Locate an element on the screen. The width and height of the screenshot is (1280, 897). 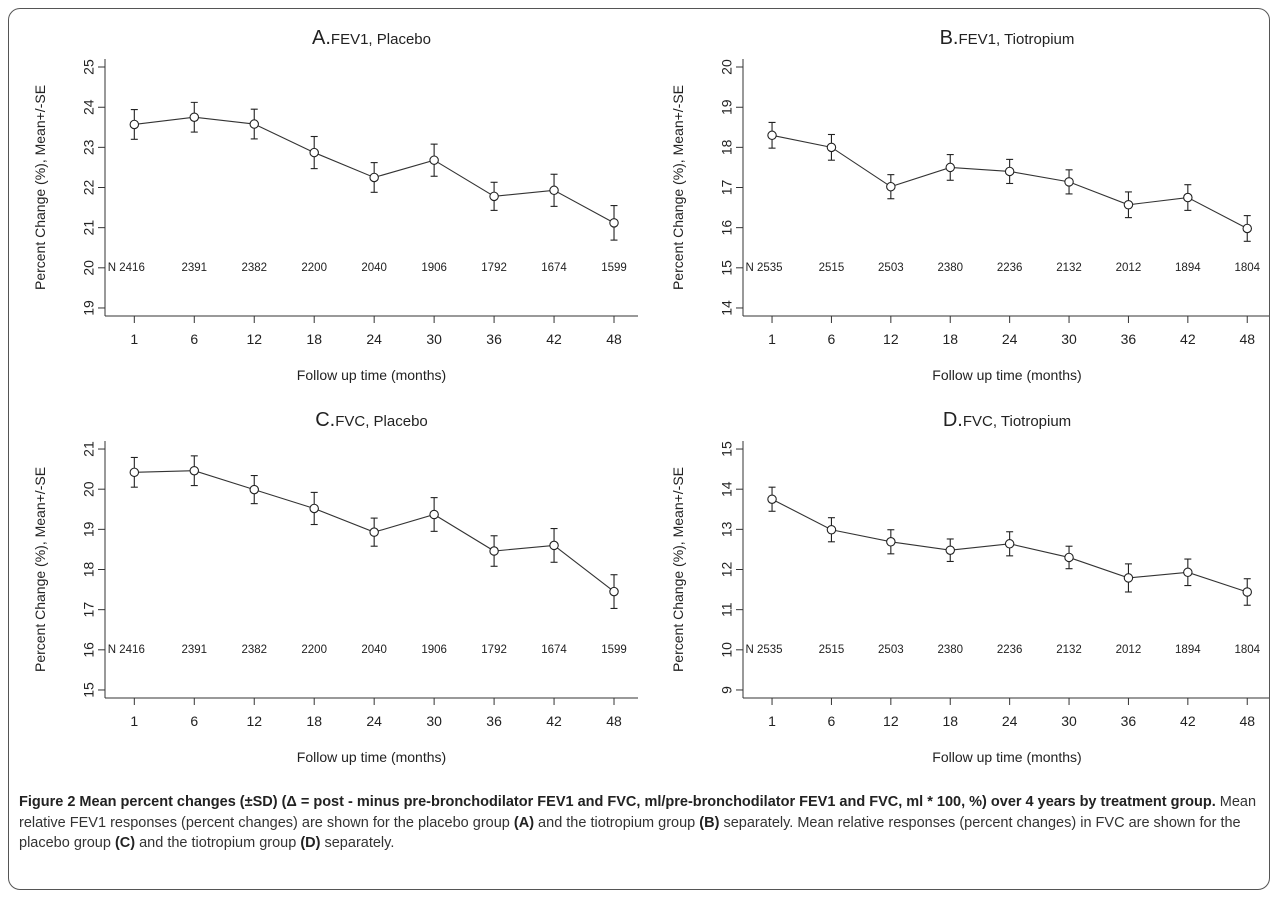
n-count-label: 1906 is located at coordinates (434, 268).